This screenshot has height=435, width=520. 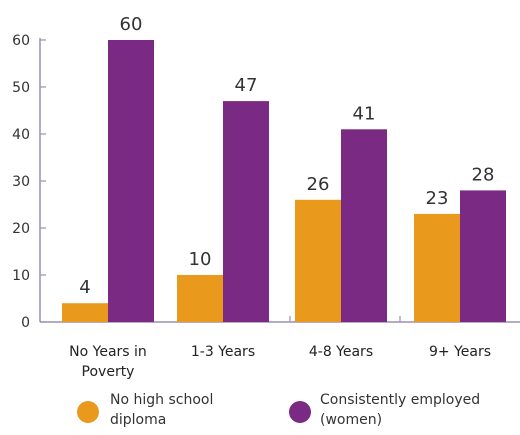 I want to click on x-tick-label: 1-3 Years, so click(x=223, y=352).